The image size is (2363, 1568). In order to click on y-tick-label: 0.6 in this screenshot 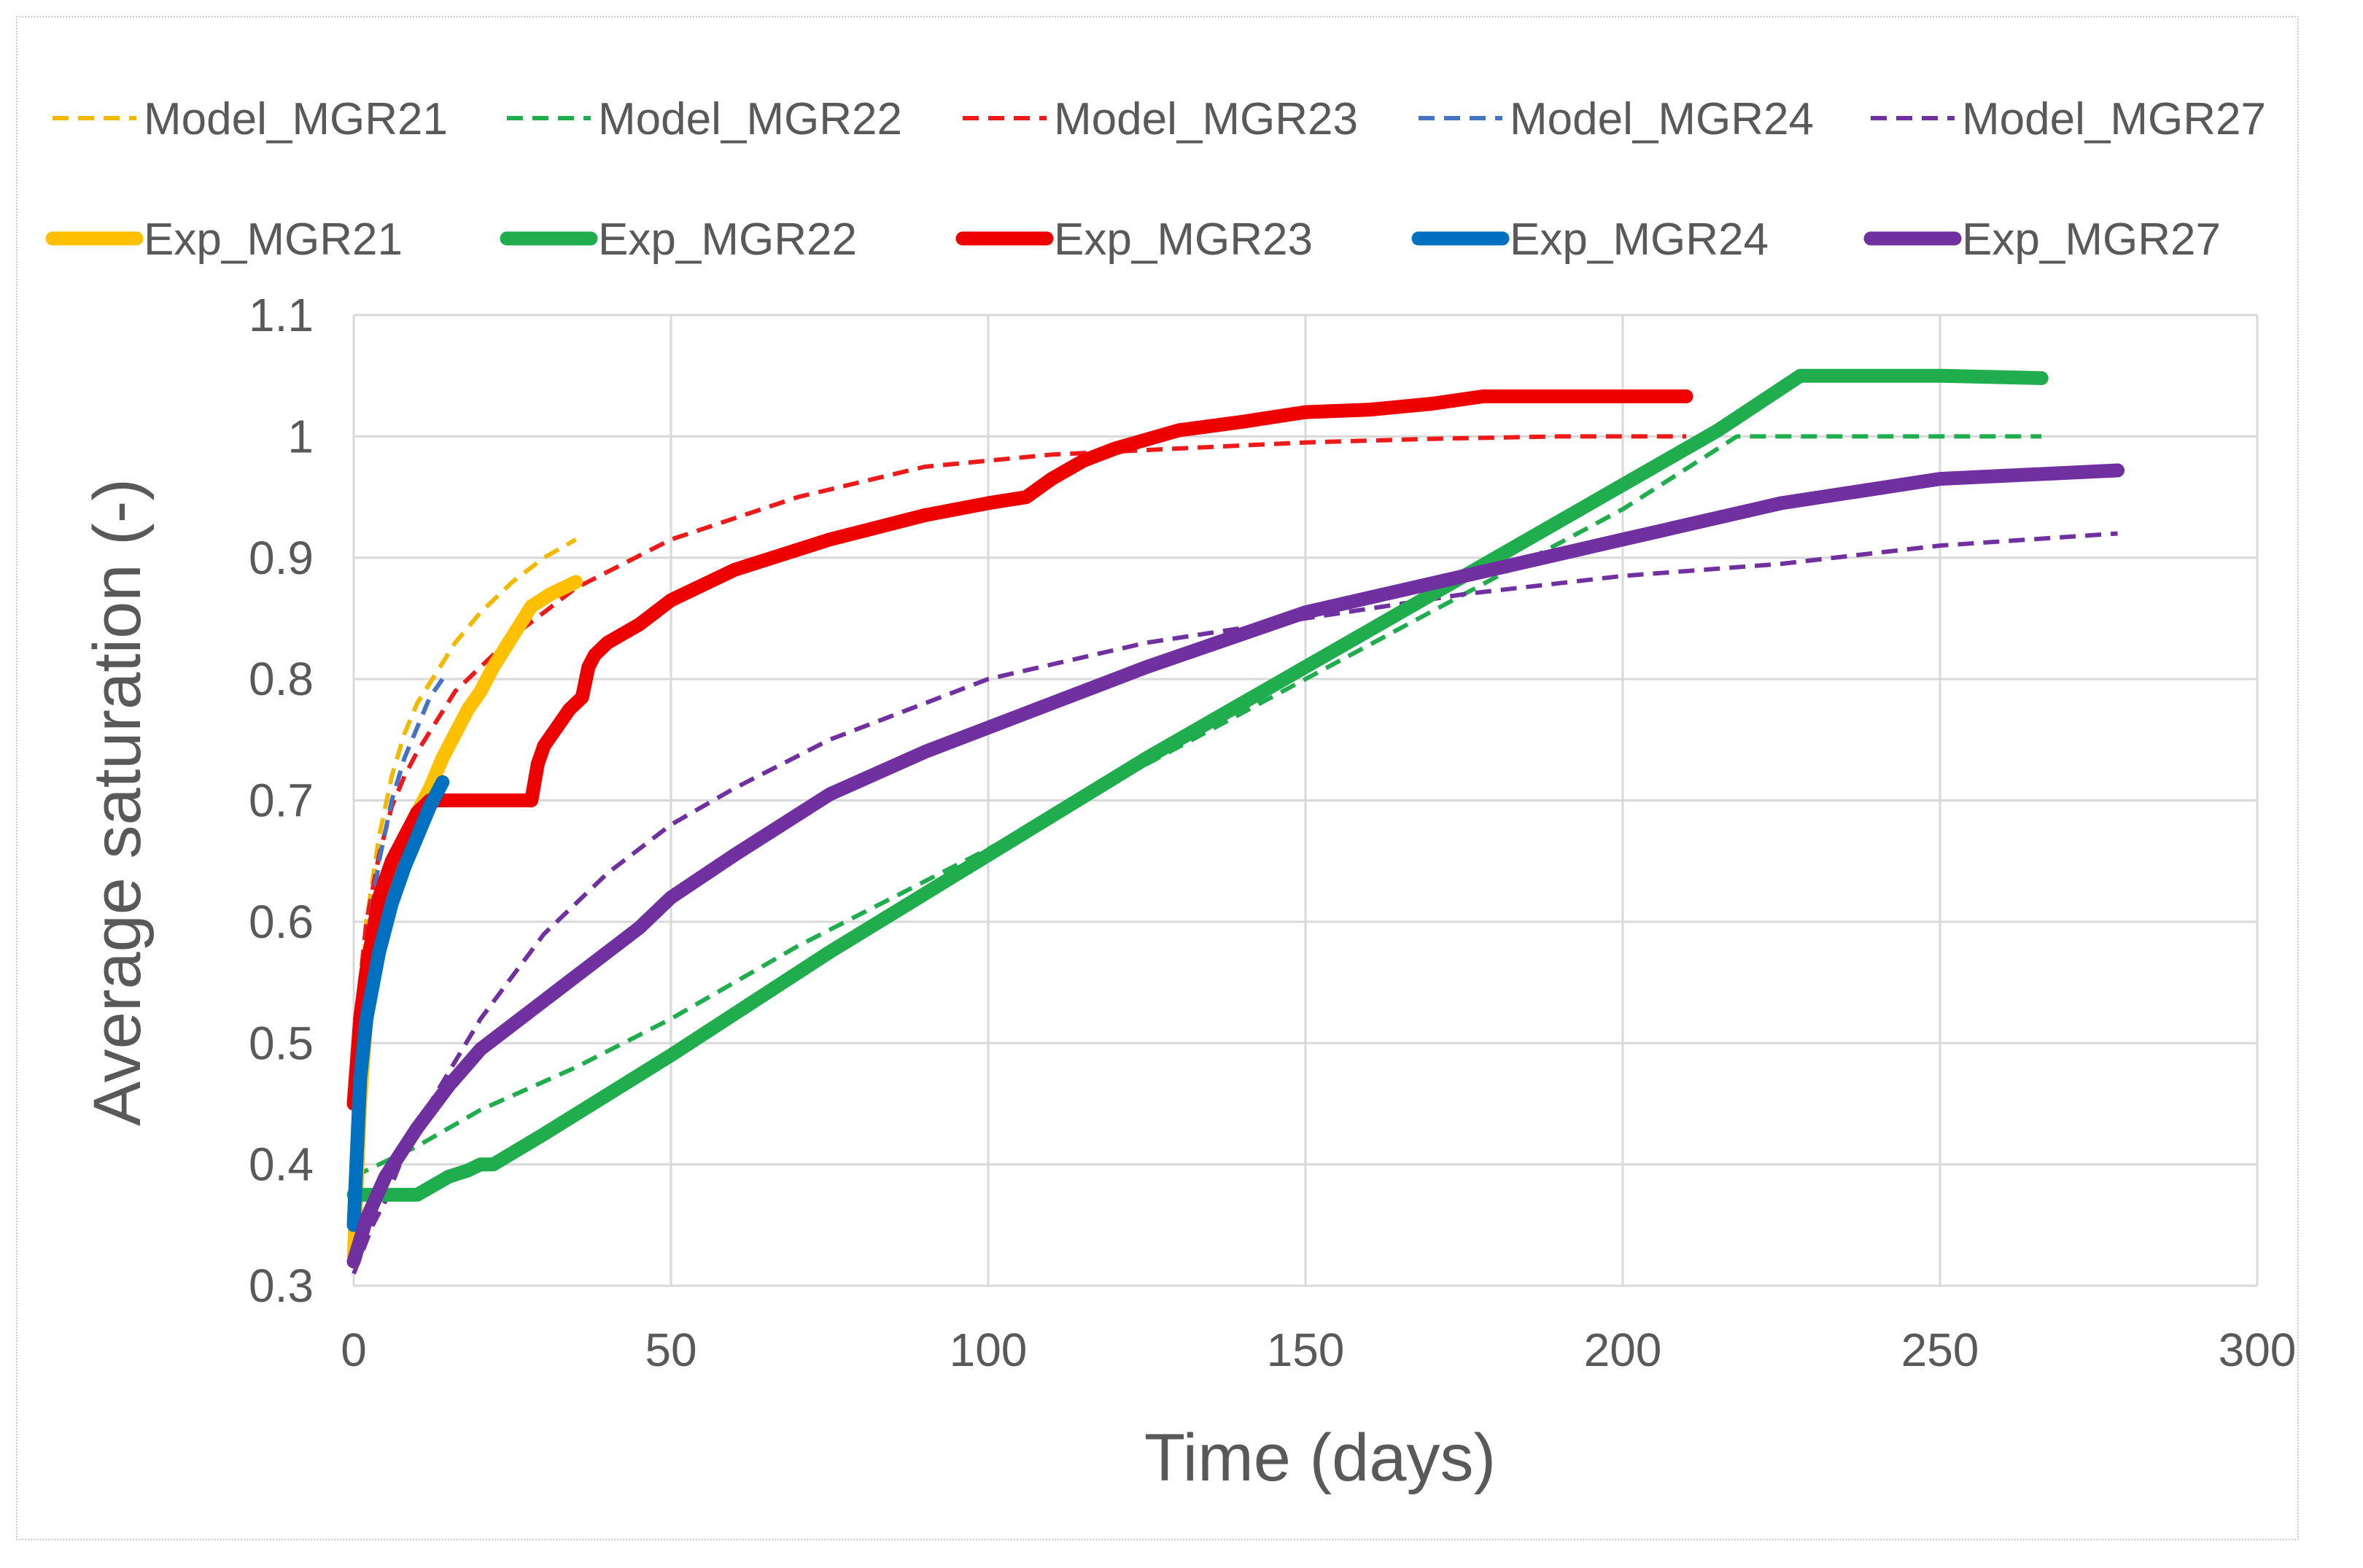, I will do `click(281, 922)`.